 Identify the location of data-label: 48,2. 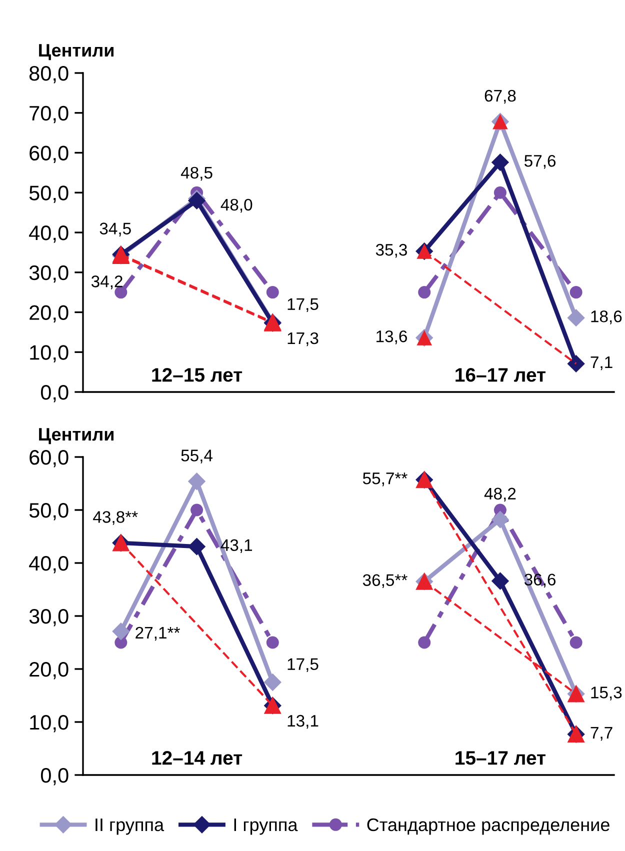
(500, 495).